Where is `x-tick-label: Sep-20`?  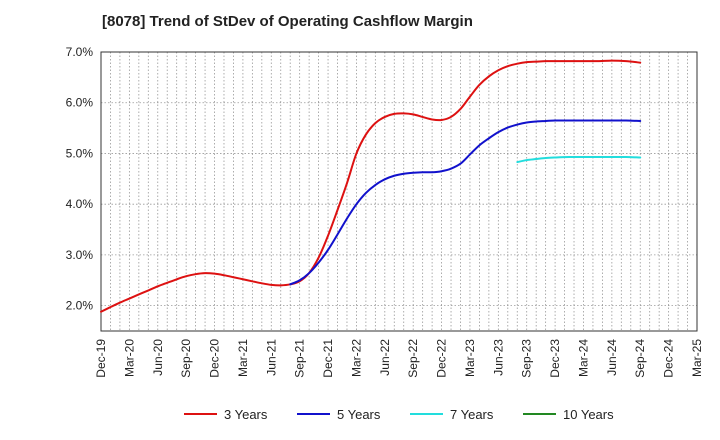
x-tick-label: Sep-20 is located at coordinates (186, 358).